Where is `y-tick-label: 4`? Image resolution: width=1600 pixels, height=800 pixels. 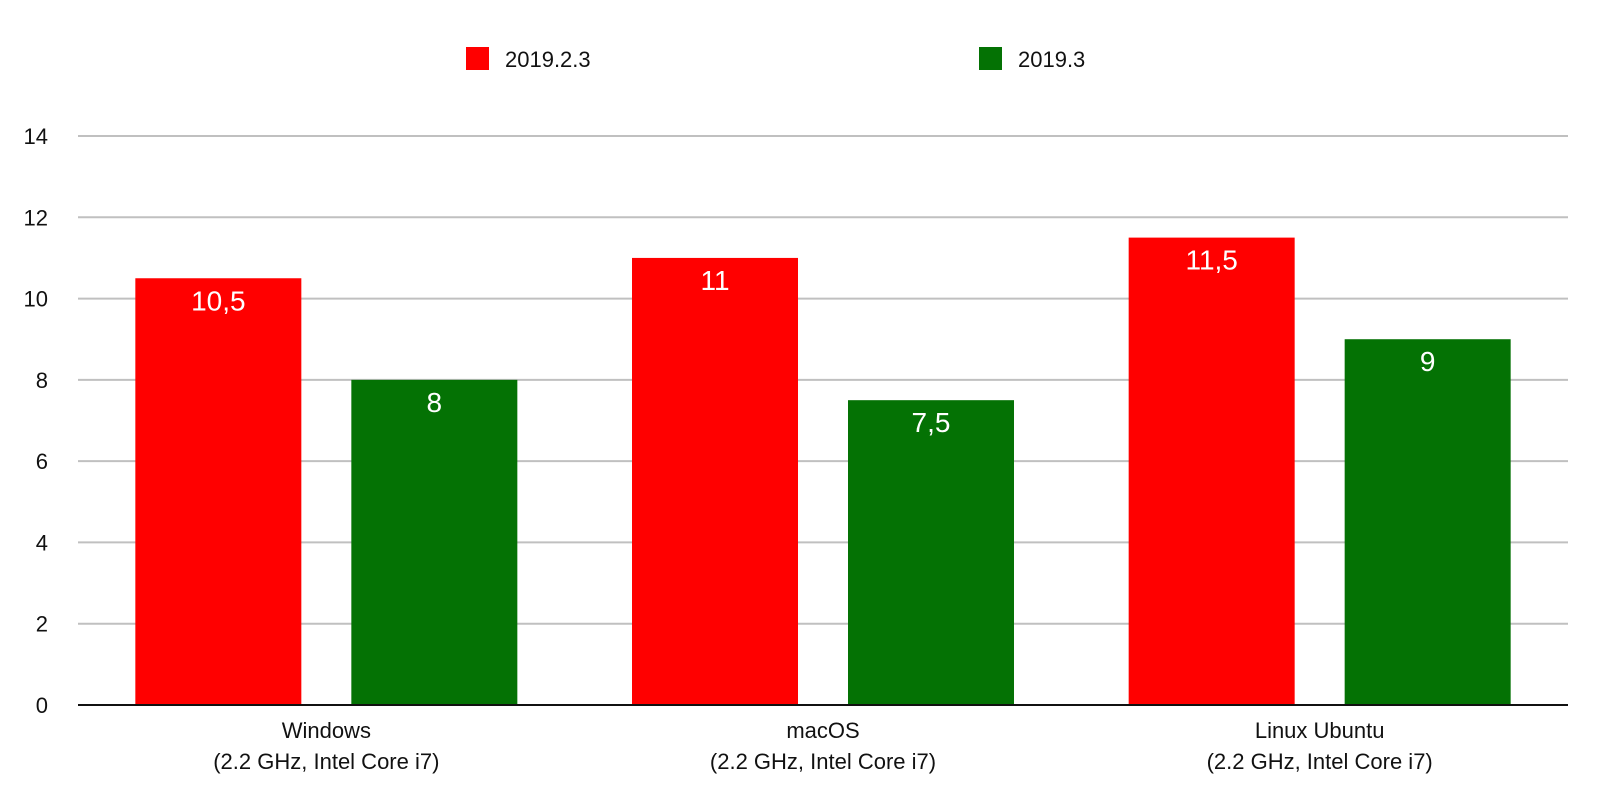 y-tick-label: 4 is located at coordinates (42, 542).